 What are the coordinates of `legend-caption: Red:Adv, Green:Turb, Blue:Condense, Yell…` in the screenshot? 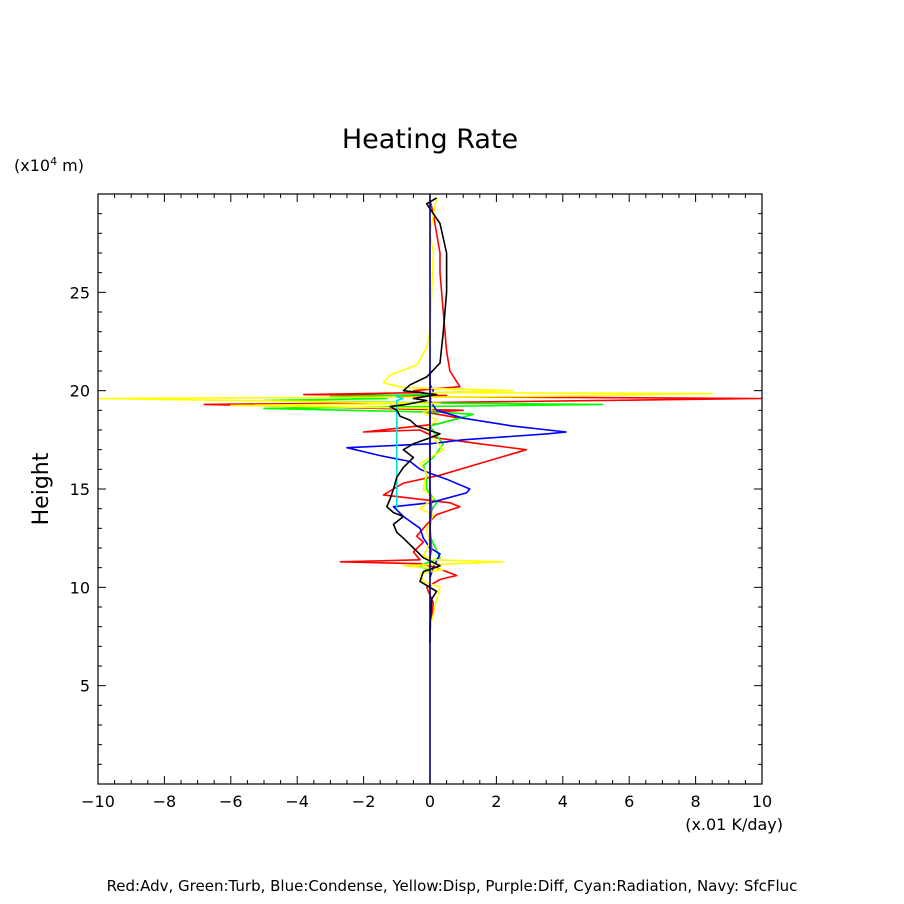 It's located at (452, 886).